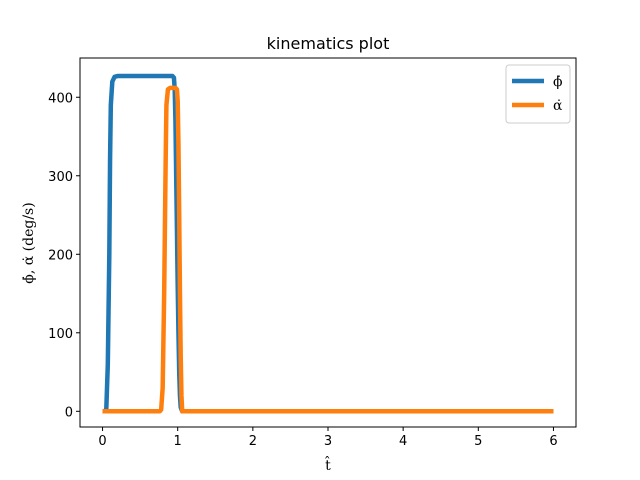 The width and height of the screenshot is (640, 480). What do you see at coordinates (60, 177) in the screenshot?
I see `y-tick-label: 300` at bounding box center [60, 177].